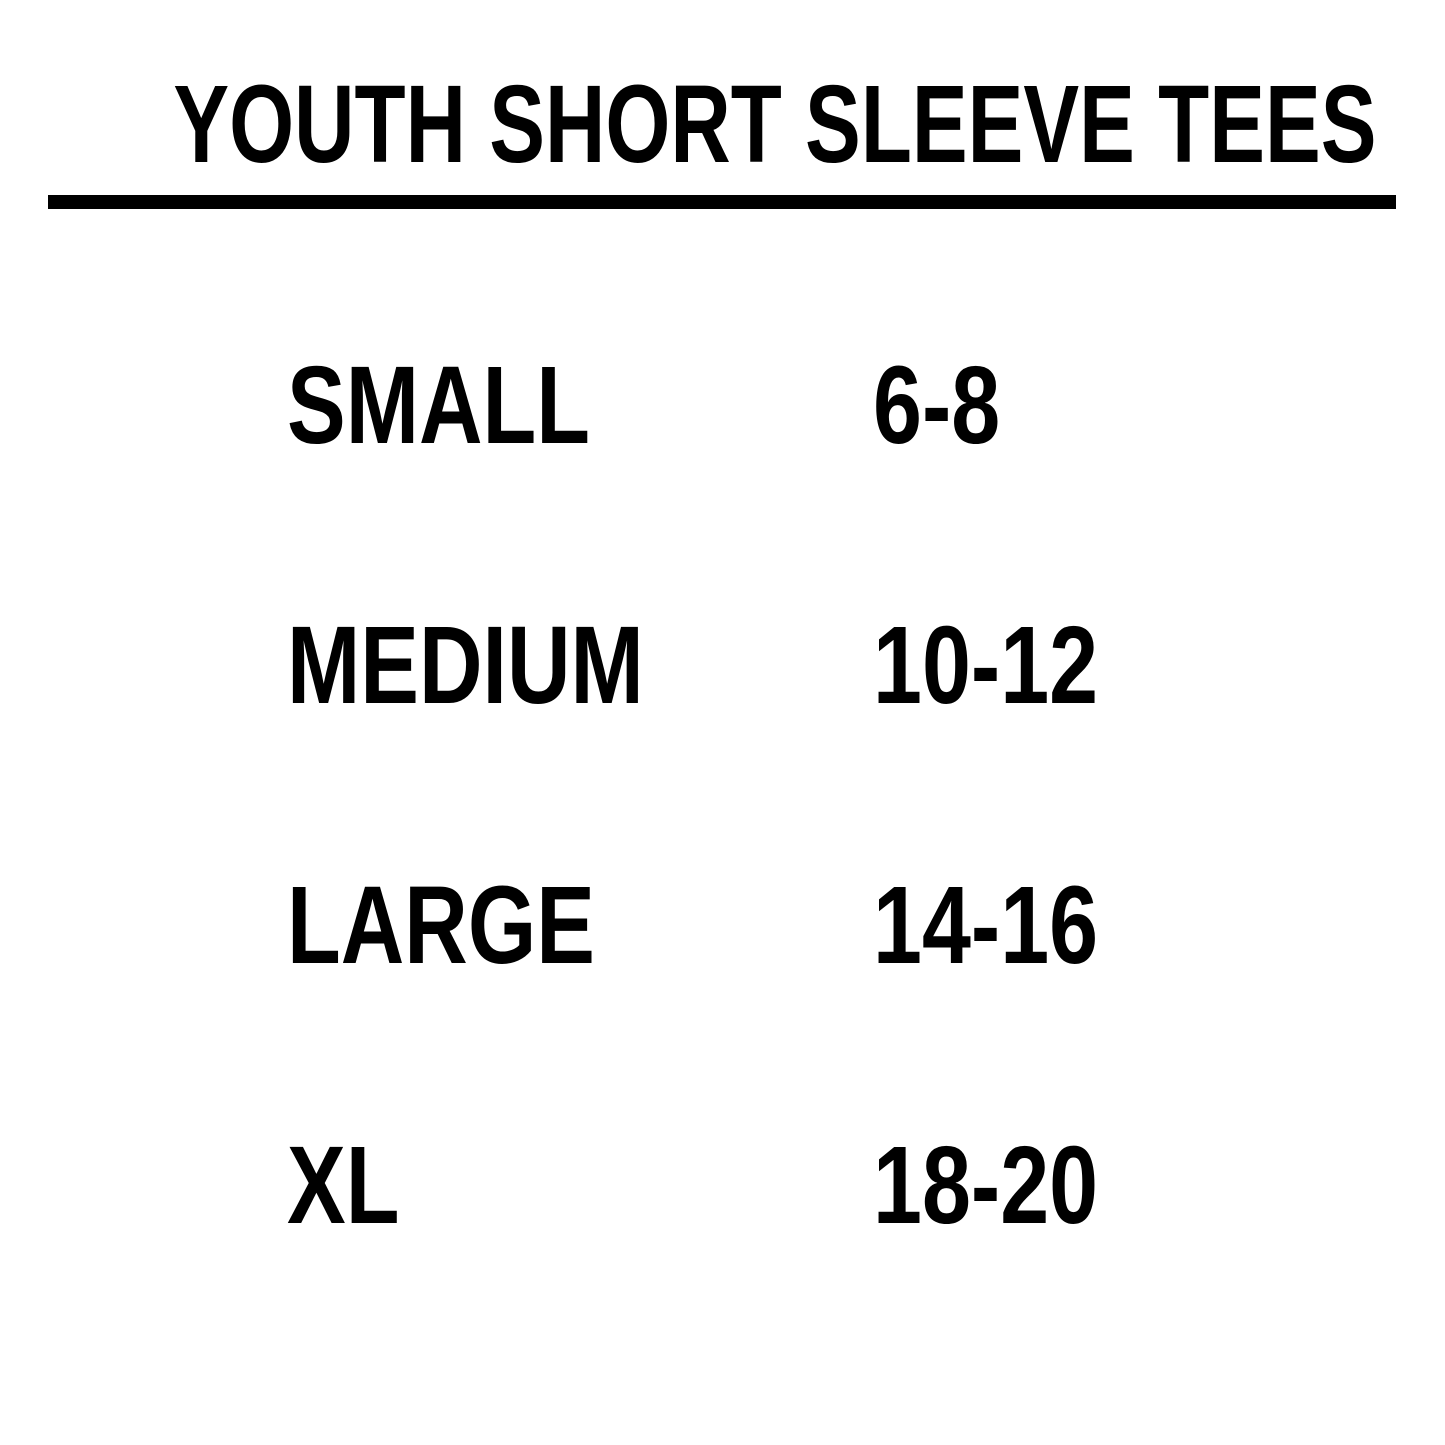  I want to click on size-label: LARGE, so click(441, 925).